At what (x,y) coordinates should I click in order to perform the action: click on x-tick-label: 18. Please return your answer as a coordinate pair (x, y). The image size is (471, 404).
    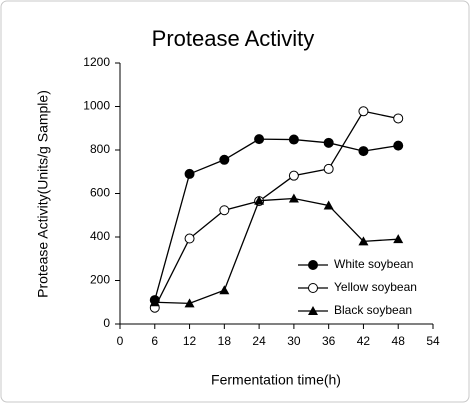
    Looking at the image, I should click on (225, 341).